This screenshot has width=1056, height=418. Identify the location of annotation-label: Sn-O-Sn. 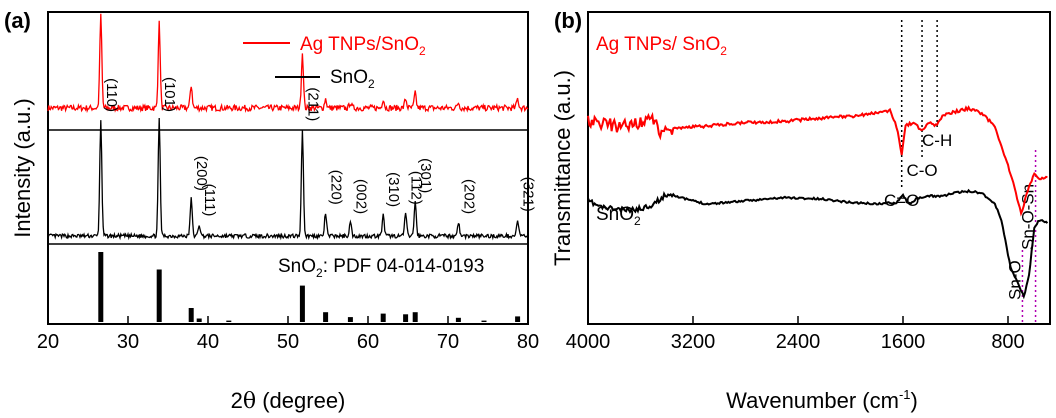
(1028, 217).